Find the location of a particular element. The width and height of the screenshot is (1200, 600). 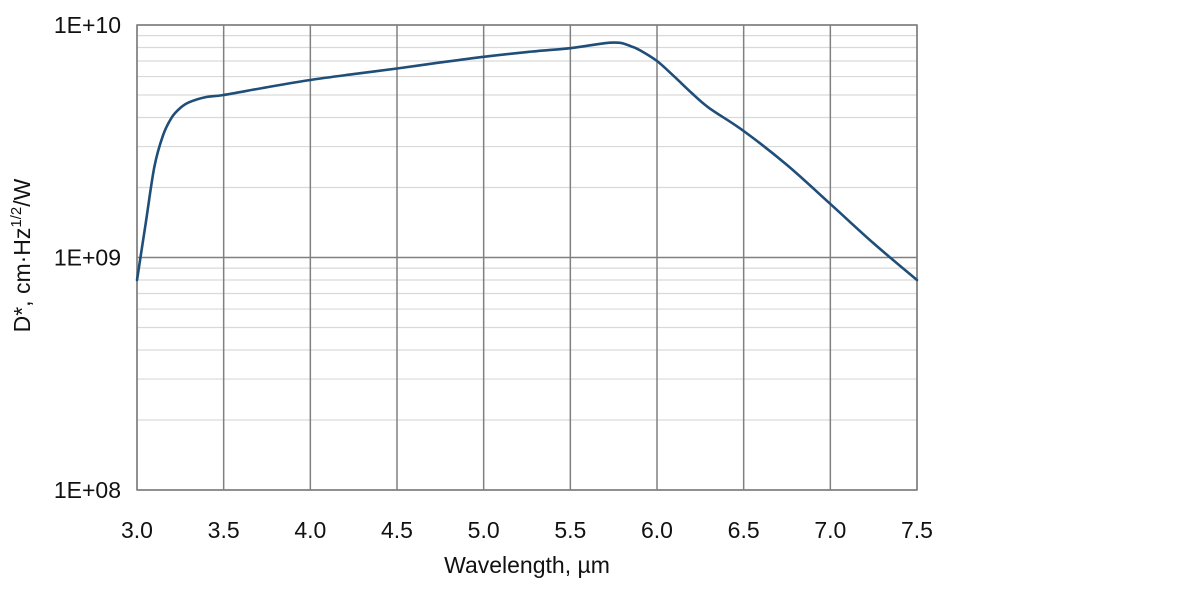

y-tick-label: 1E+10 is located at coordinates (87, 25).